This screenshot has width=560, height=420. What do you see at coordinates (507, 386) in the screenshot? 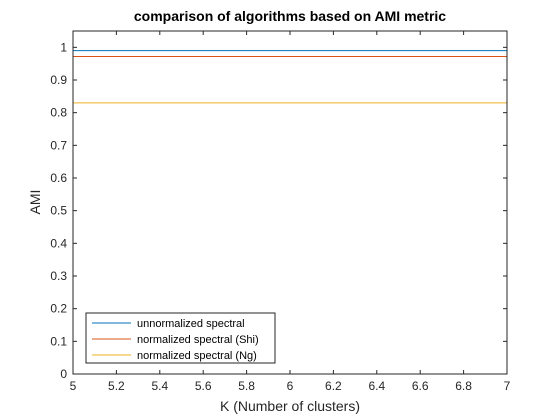
I see `x-tick-label: 7` at bounding box center [507, 386].